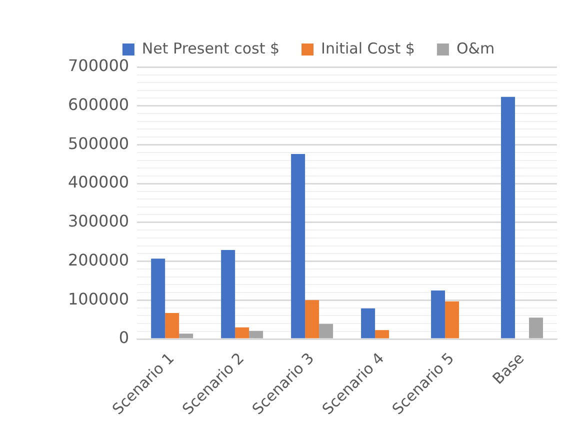 The image size is (579, 432). Describe the element at coordinates (99, 104) in the screenshot. I see `y-tick-label: 600000` at that location.